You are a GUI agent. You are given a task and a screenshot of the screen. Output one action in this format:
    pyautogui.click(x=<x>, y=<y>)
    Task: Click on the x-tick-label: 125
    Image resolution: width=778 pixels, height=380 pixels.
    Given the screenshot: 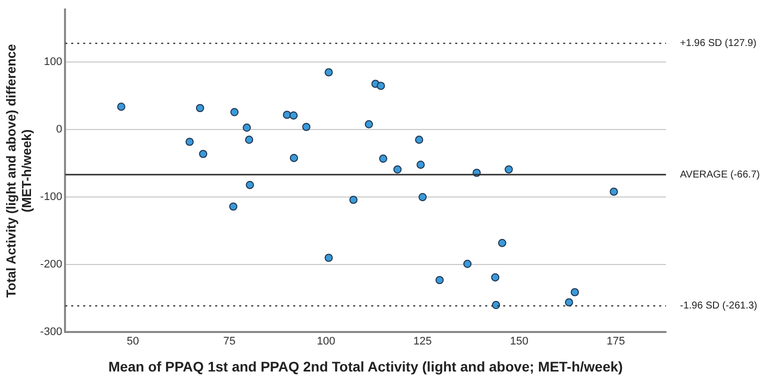 What is the action you would take?
    pyautogui.click(x=422, y=342)
    